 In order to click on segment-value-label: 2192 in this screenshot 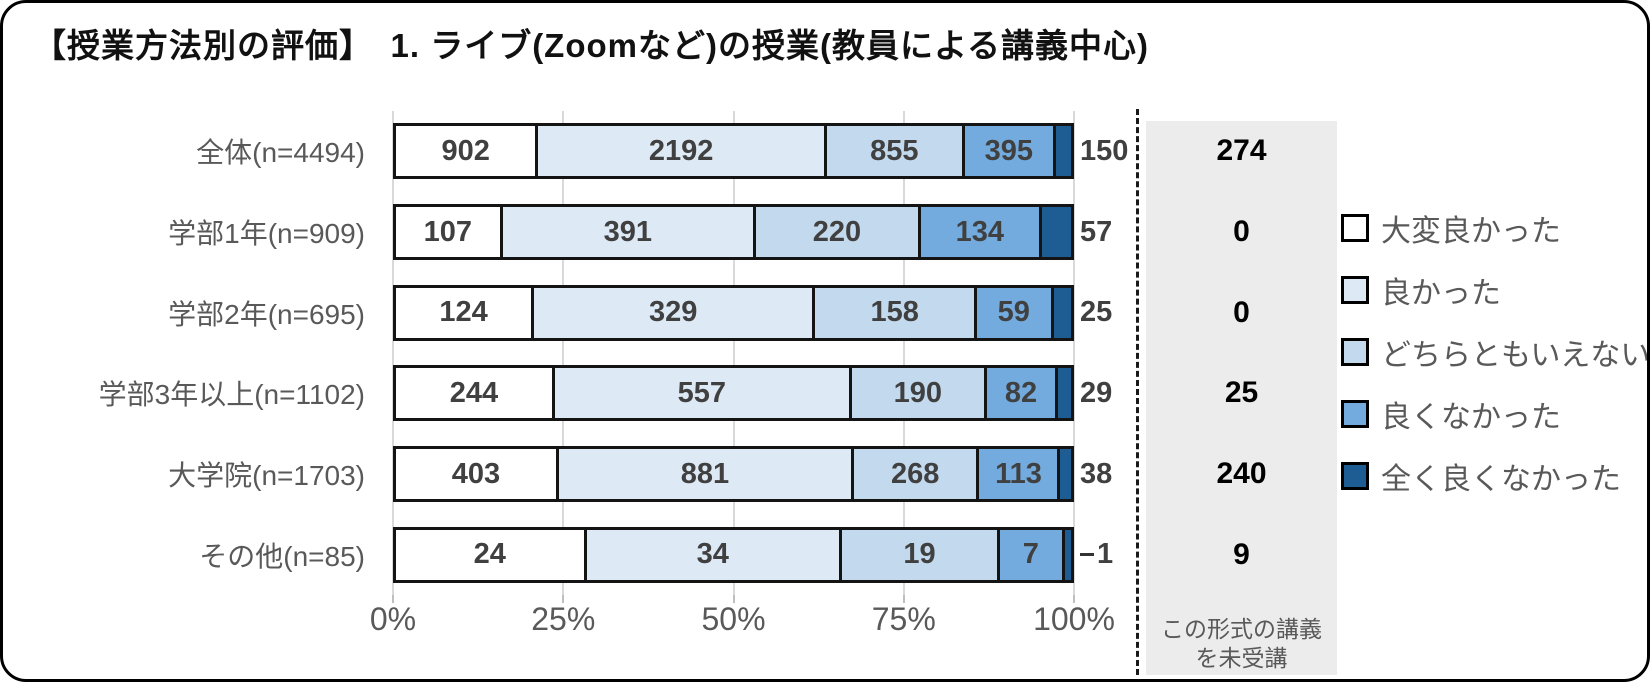, I will do `click(681, 150)`.